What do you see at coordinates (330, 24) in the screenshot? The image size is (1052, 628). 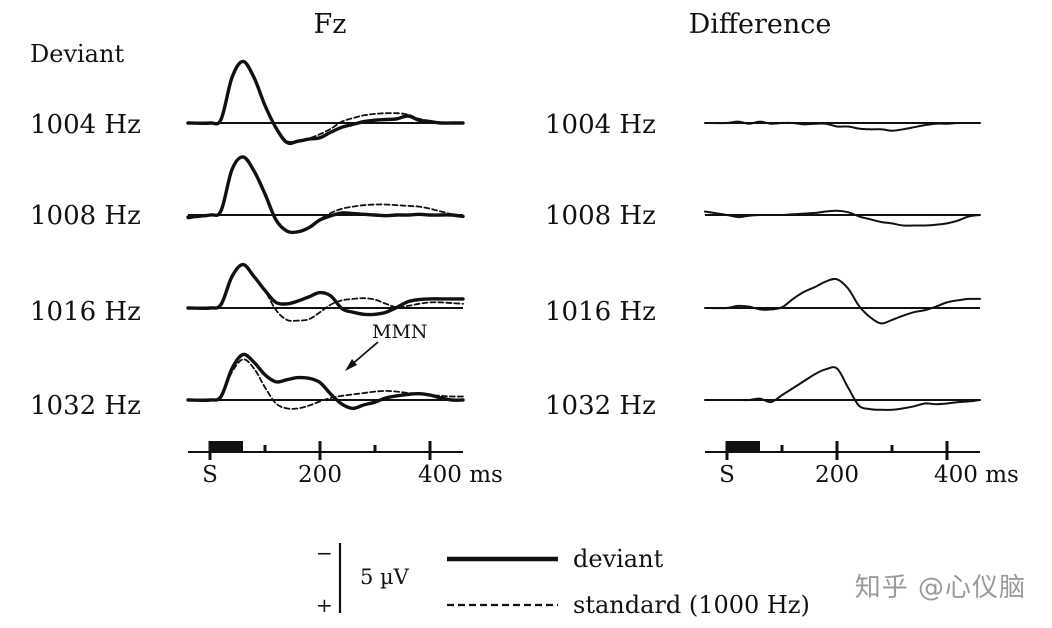 I see `left-chart-title: Fz` at bounding box center [330, 24].